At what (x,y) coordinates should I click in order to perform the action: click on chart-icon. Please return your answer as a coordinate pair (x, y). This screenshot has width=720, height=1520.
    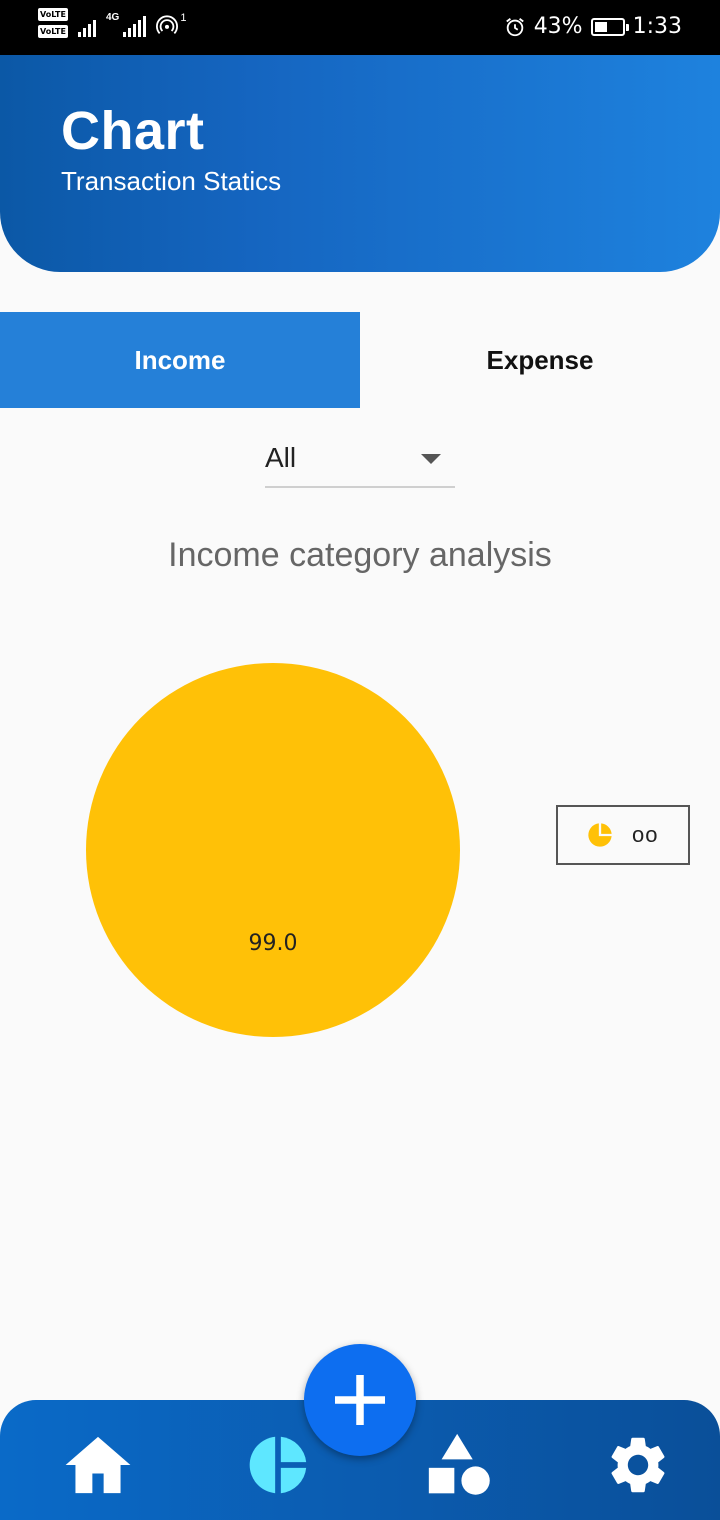
    Looking at the image, I should click on (278, 1465).